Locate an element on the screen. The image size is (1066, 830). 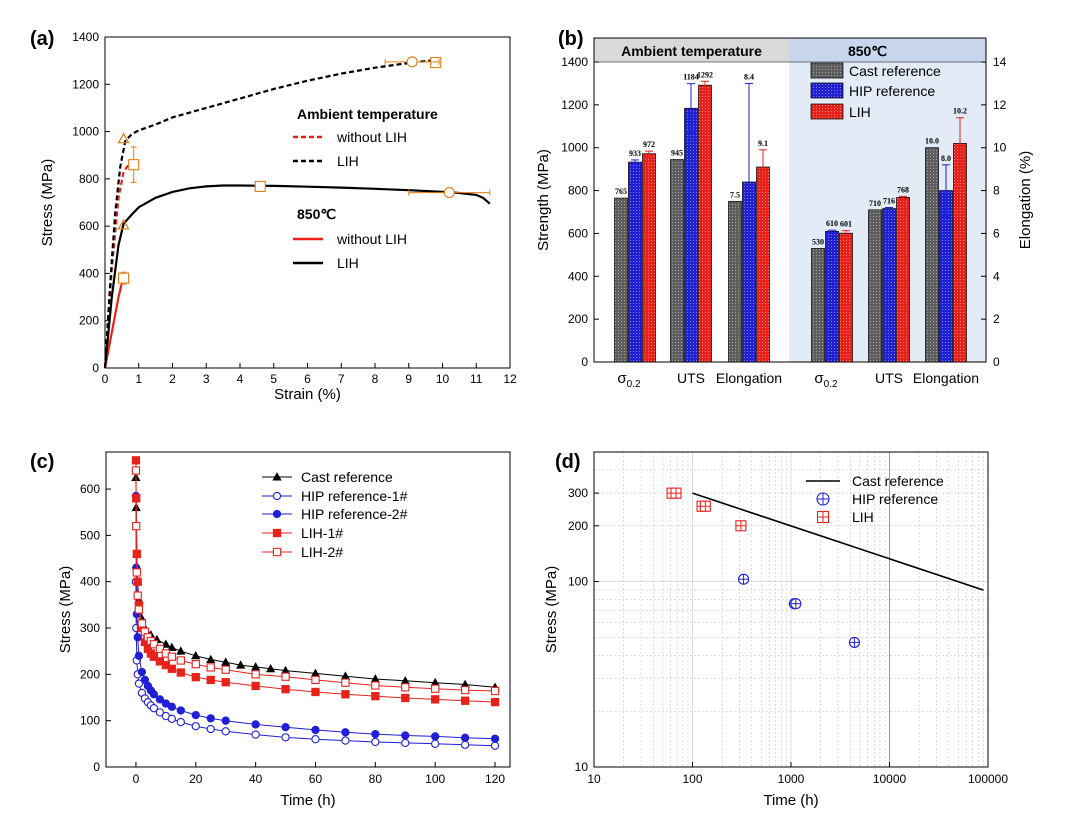
b-ylabel: Strength (MPa) is located at coordinates (543, 200).